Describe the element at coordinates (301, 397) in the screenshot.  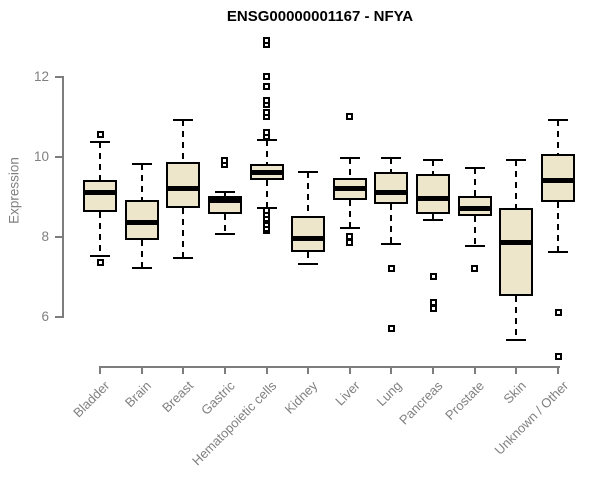
I see `x-tick-label-kidney: Kidney` at that location.